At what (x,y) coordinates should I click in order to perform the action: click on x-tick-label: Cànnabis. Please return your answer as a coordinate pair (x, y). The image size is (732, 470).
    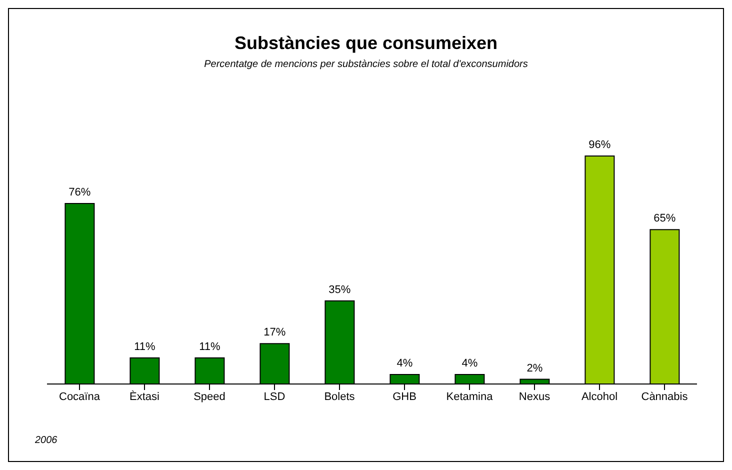
    Looking at the image, I should click on (664, 396).